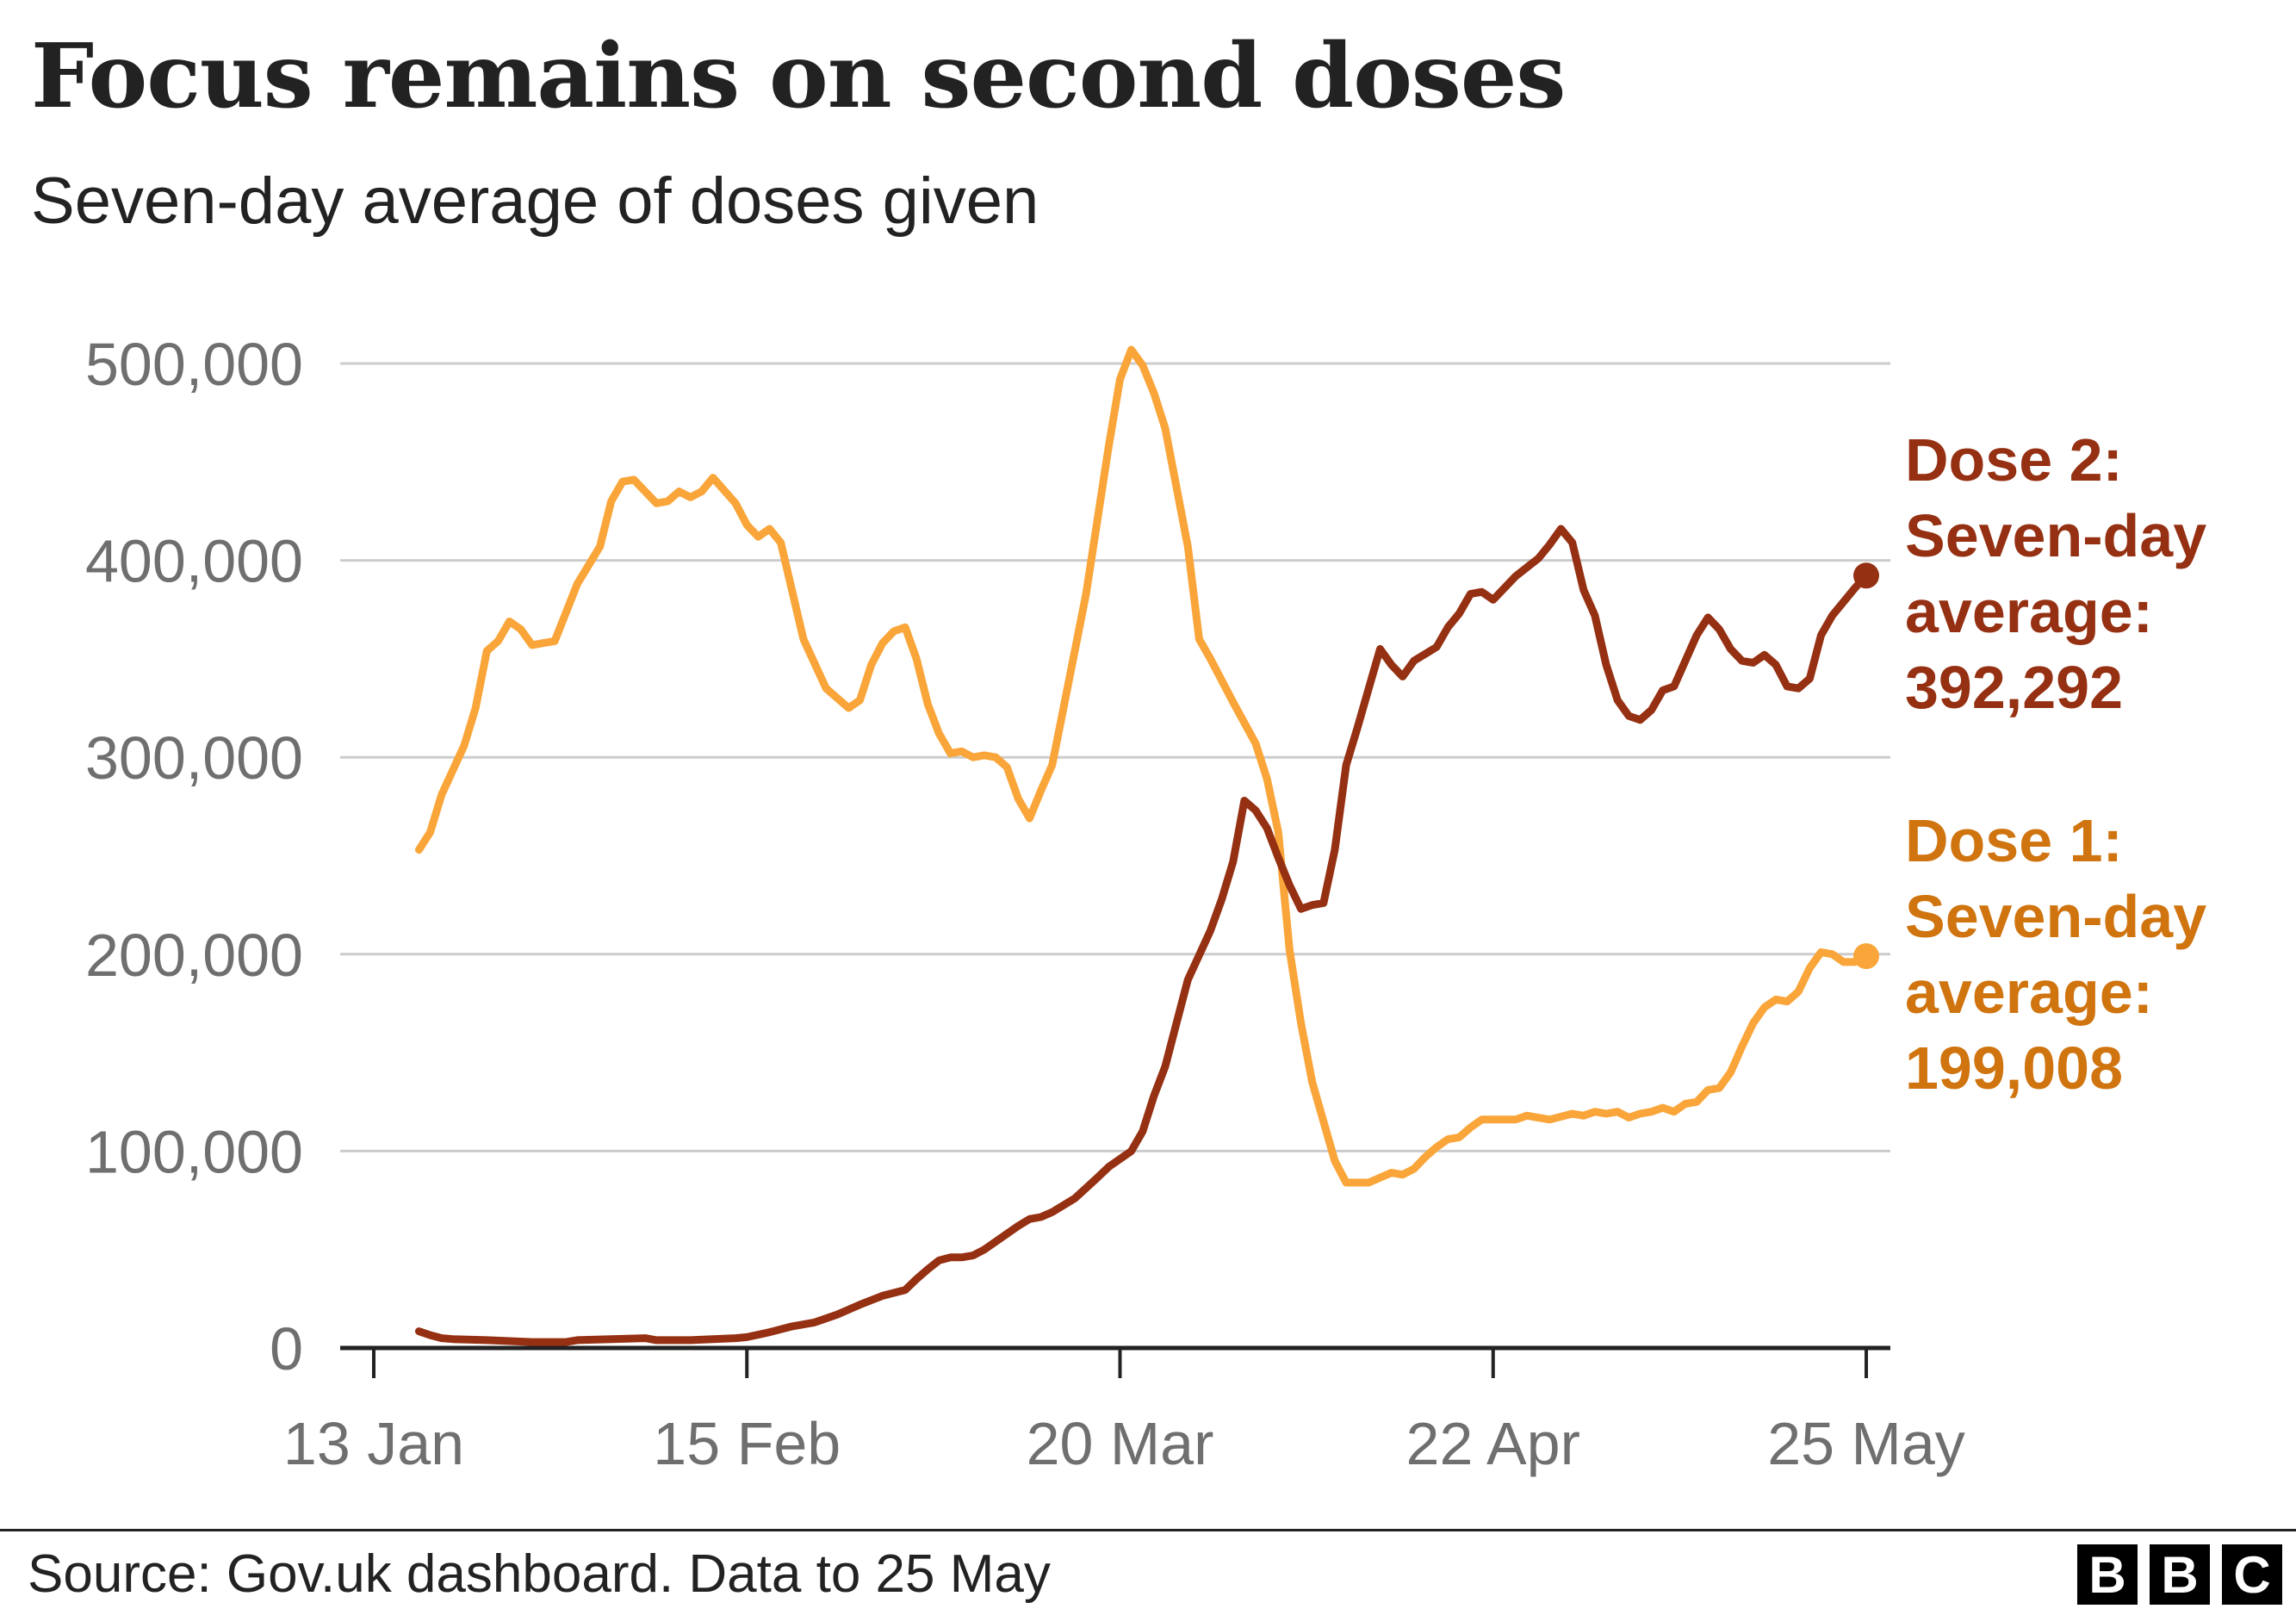  Describe the element at coordinates (2055, 955) in the screenshot. I see `dose-1-annotation: Dose 1: Seven-day average: 199,008` at that location.